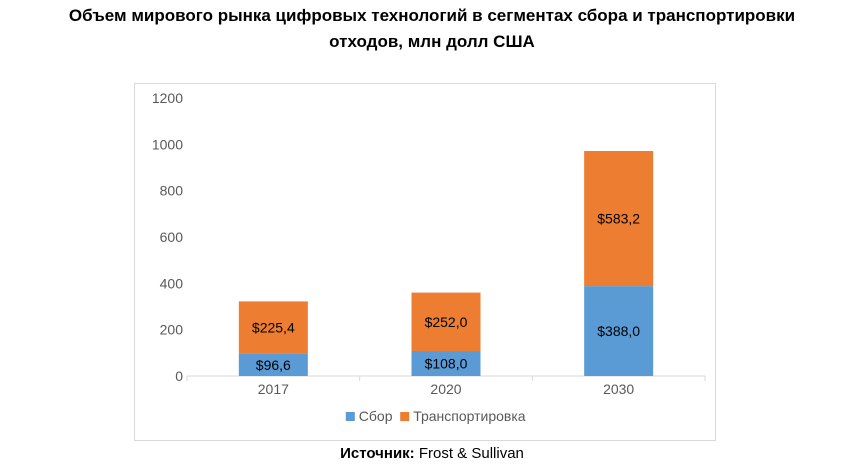 The image size is (864, 474). I want to click on data-label: $108,0, so click(446, 363).